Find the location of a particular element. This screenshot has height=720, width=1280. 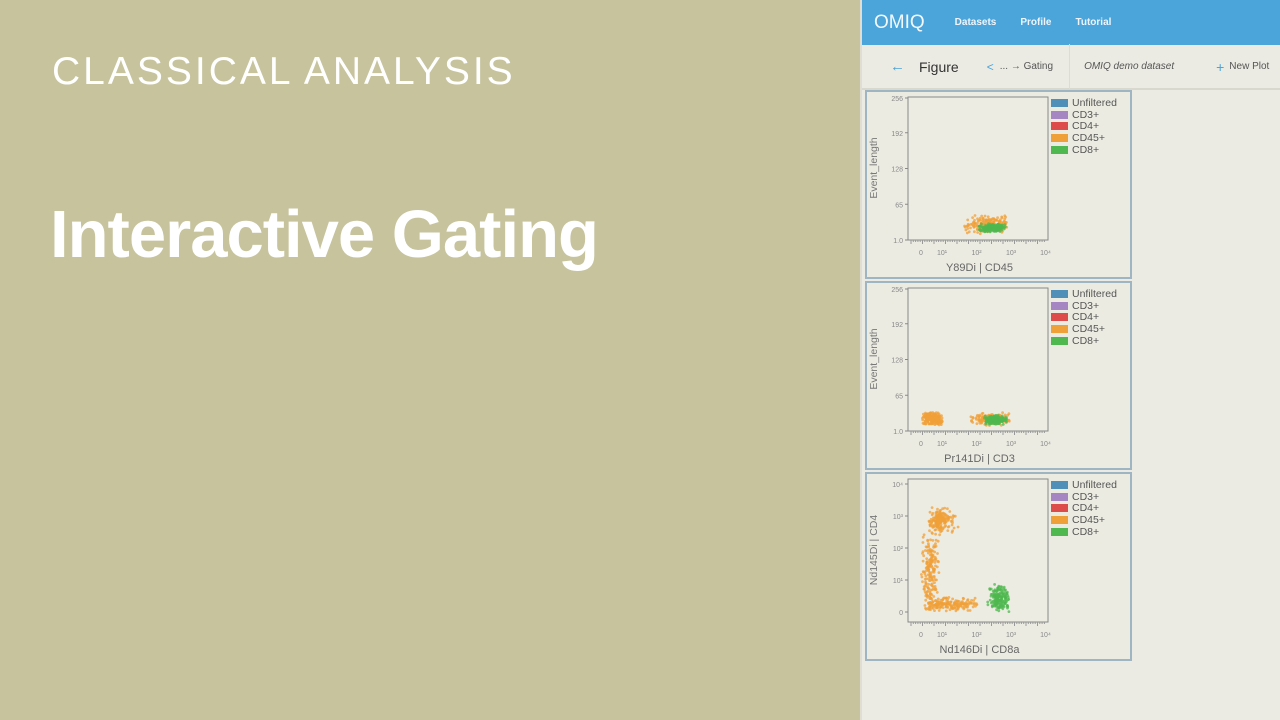

y-tick-label: 10² is located at coordinates (898, 549).